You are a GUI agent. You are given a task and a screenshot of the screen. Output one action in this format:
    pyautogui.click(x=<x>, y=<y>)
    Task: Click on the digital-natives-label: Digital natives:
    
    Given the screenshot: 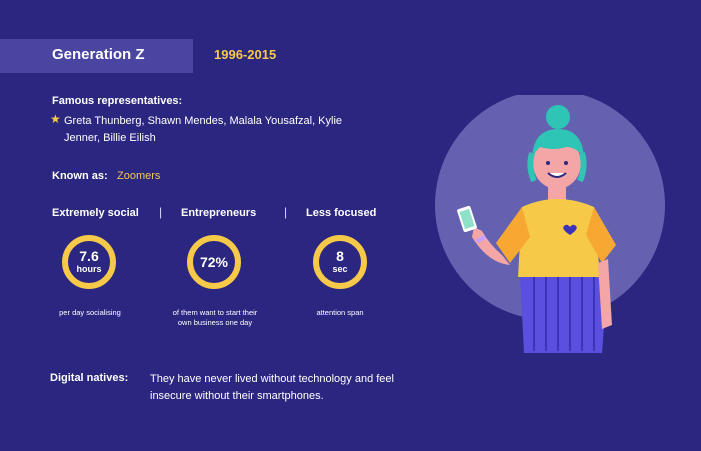 What is the action you would take?
    pyautogui.click(x=89, y=378)
    